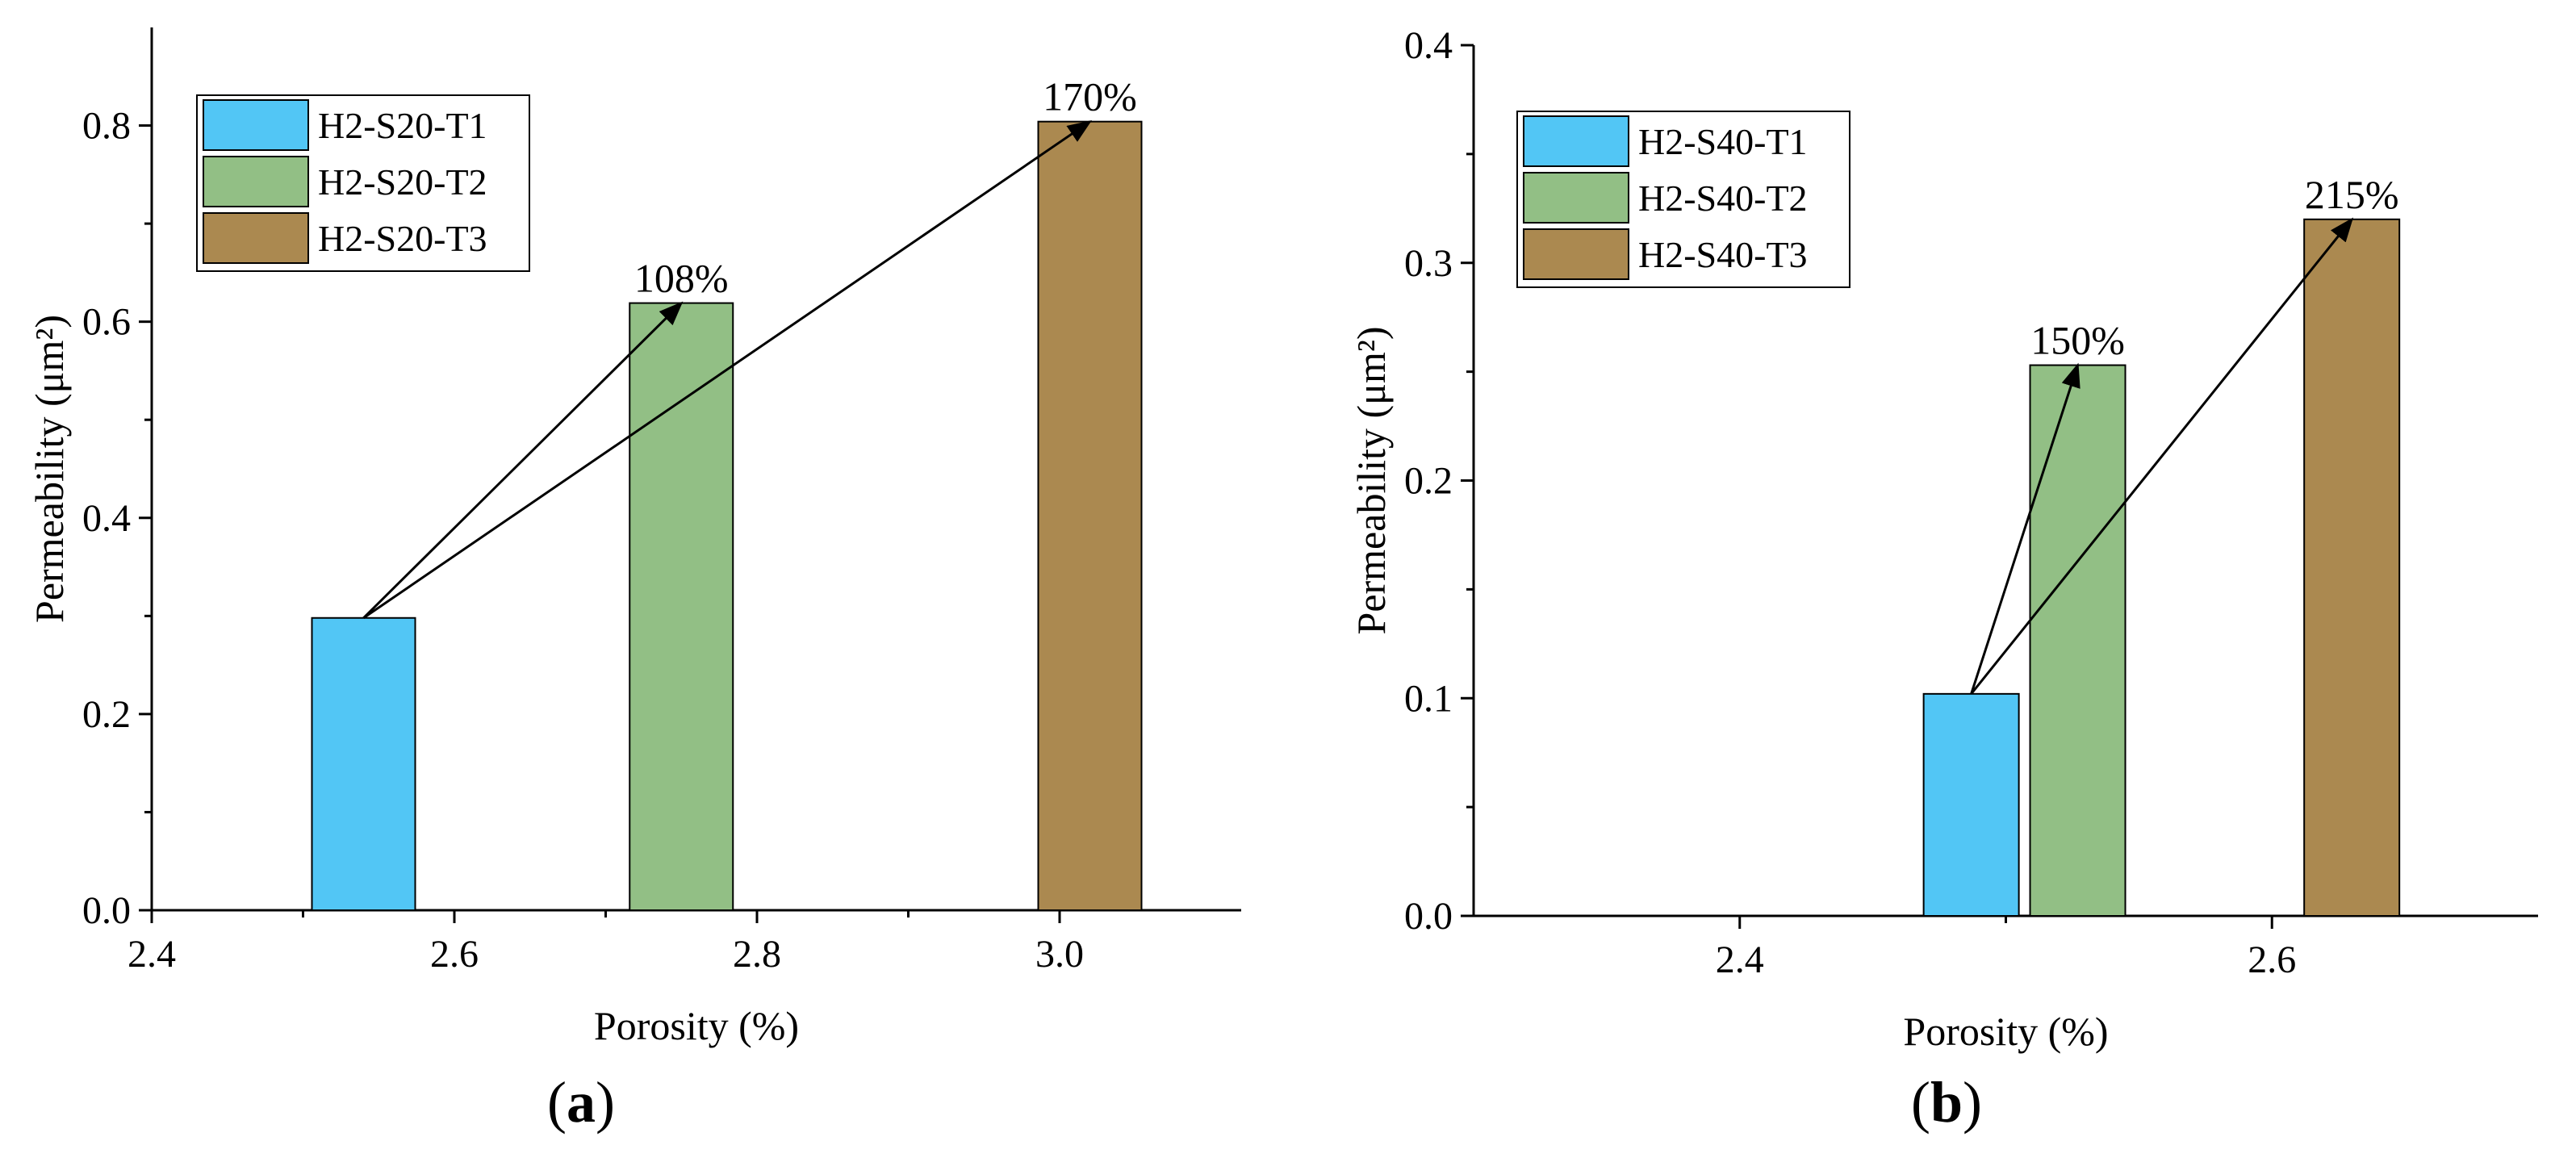 The height and width of the screenshot is (1162, 2576). Describe the element at coordinates (106, 322) in the screenshot. I see `y-tick-label: 0.6` at that location.